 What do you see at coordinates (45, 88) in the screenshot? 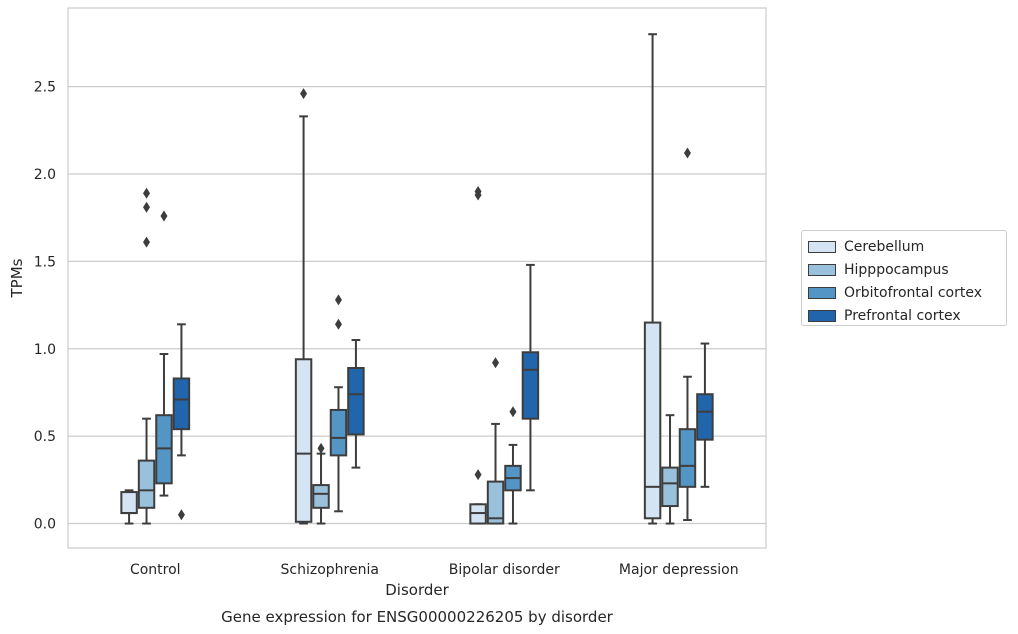
I see `y-tick-label: 2.5` at bounding box center [45, 88].